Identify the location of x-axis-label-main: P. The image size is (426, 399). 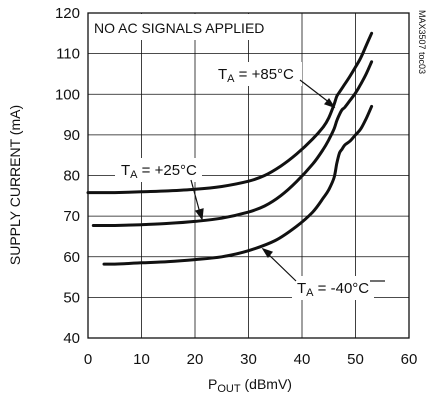
(212, 384).